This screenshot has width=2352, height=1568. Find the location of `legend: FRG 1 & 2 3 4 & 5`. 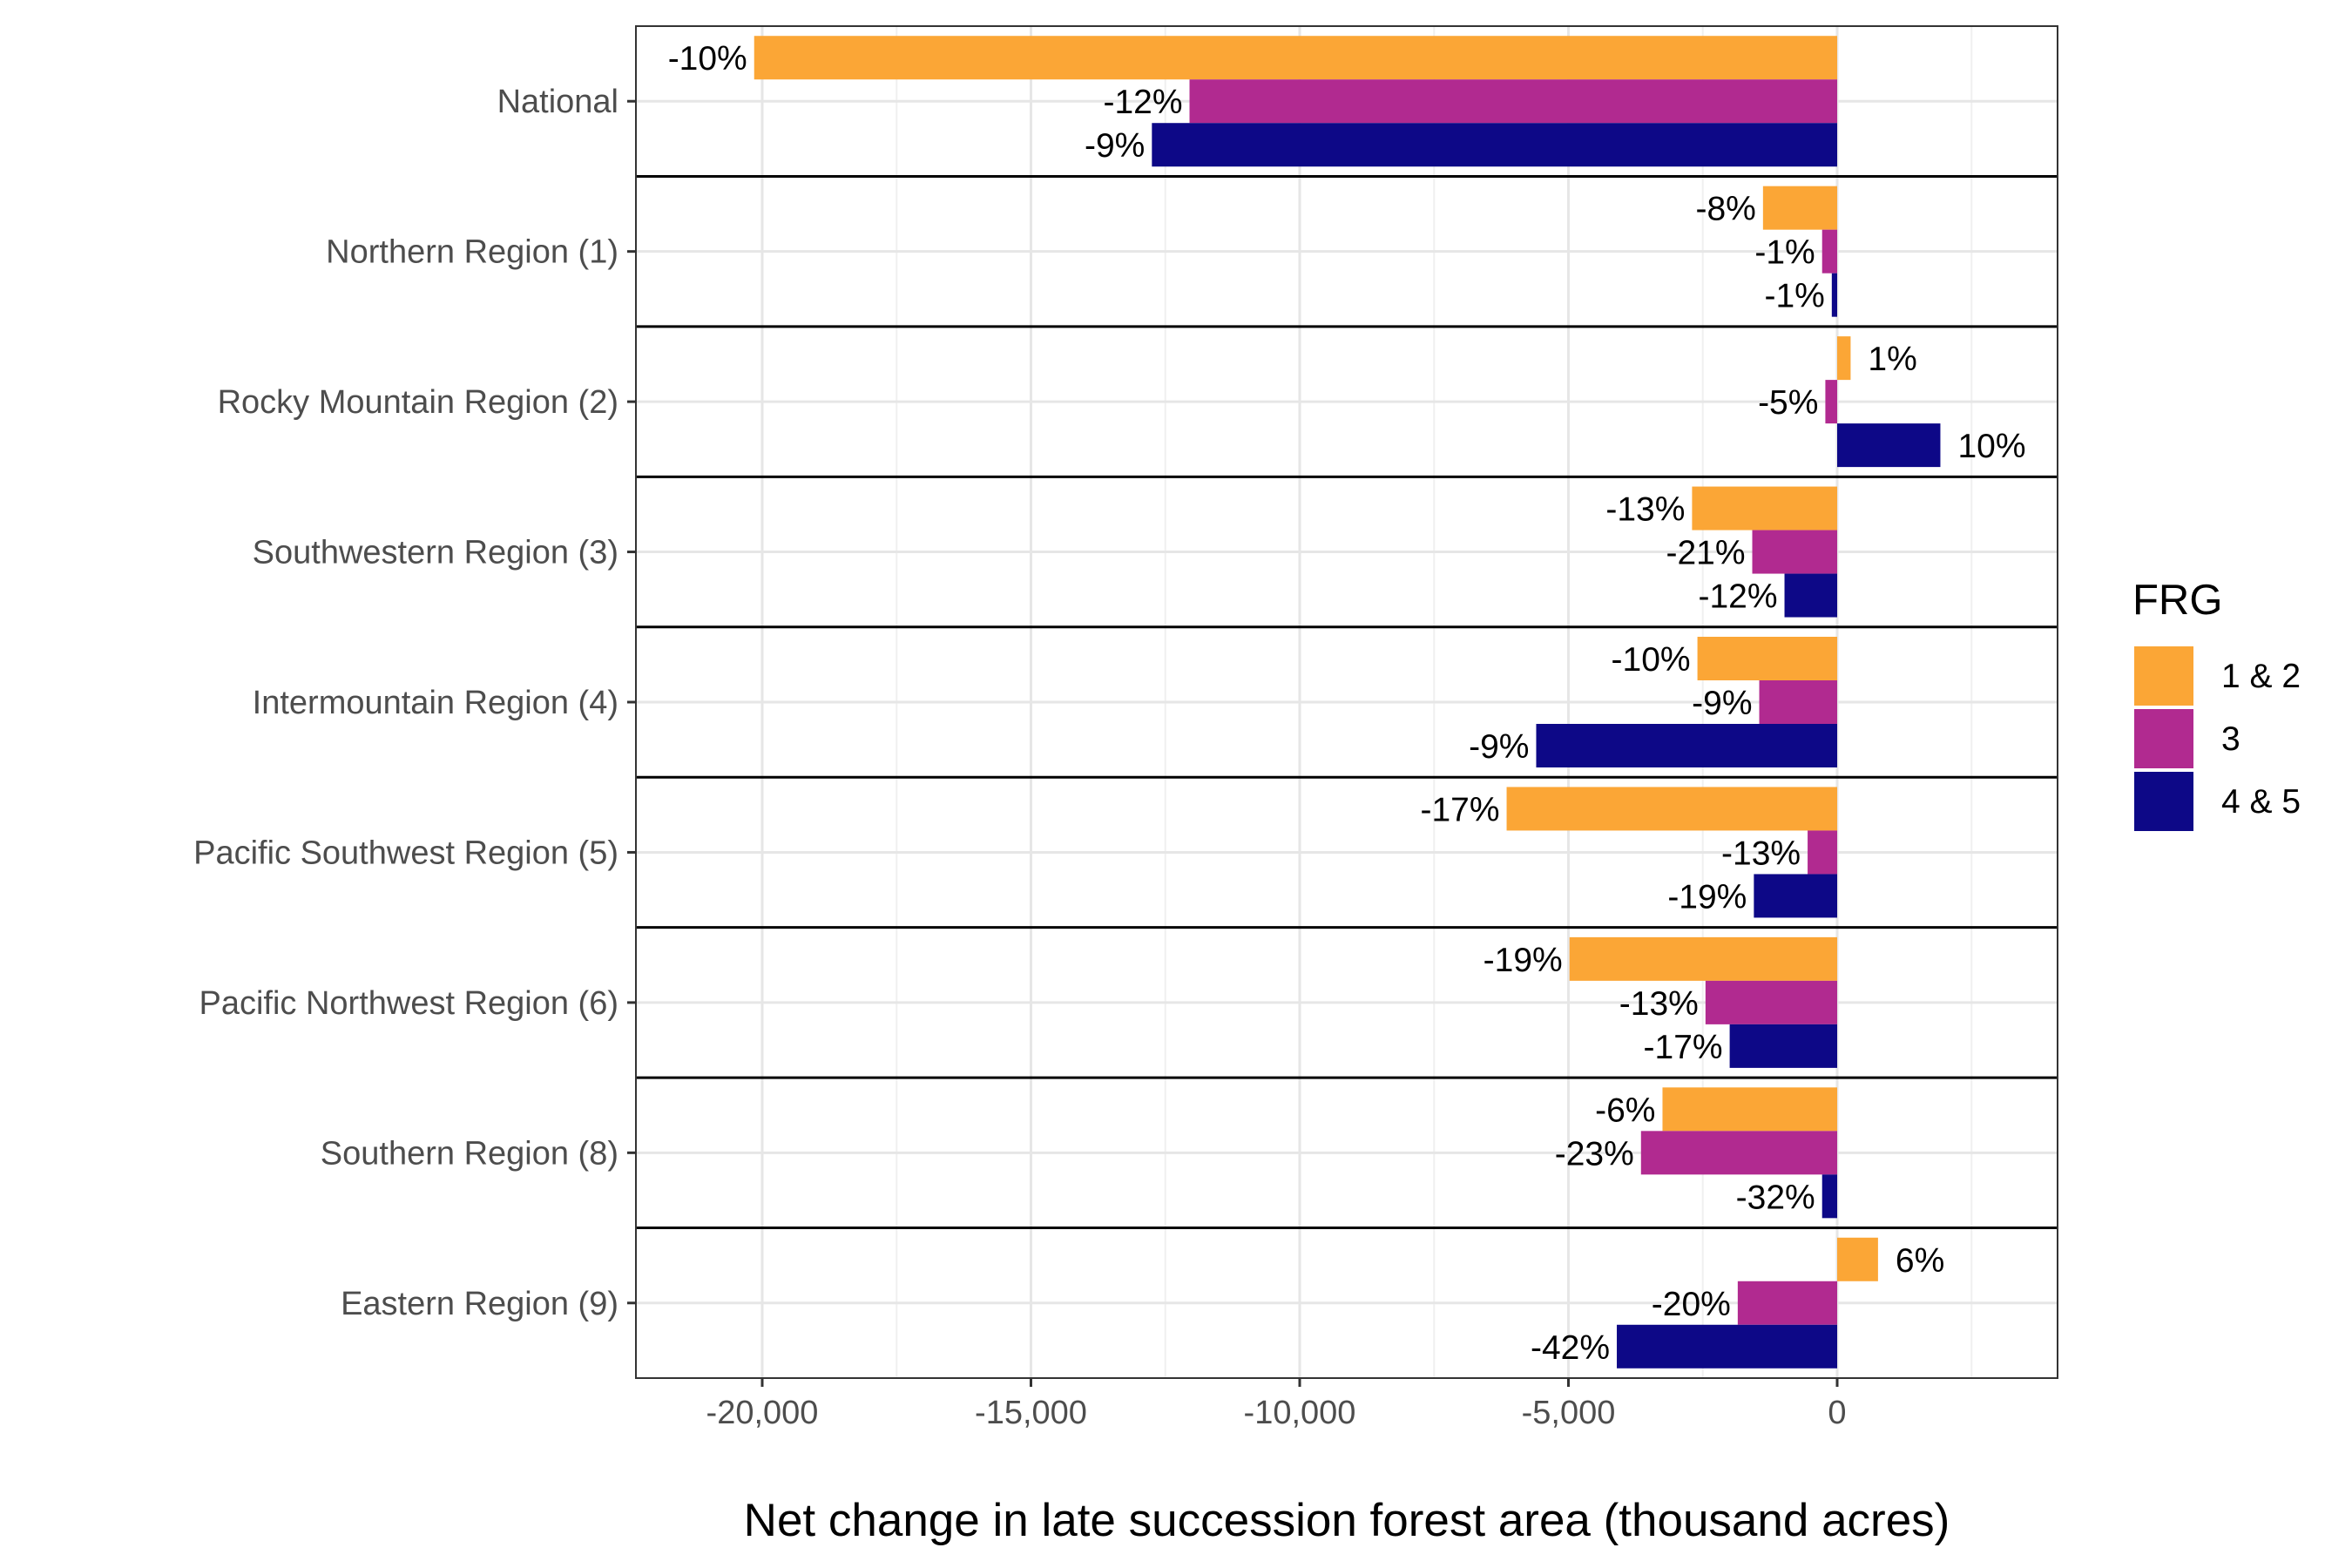

legend: FRG 1 & 2 3 4 & 5 is located at coordinates (2216, 704).